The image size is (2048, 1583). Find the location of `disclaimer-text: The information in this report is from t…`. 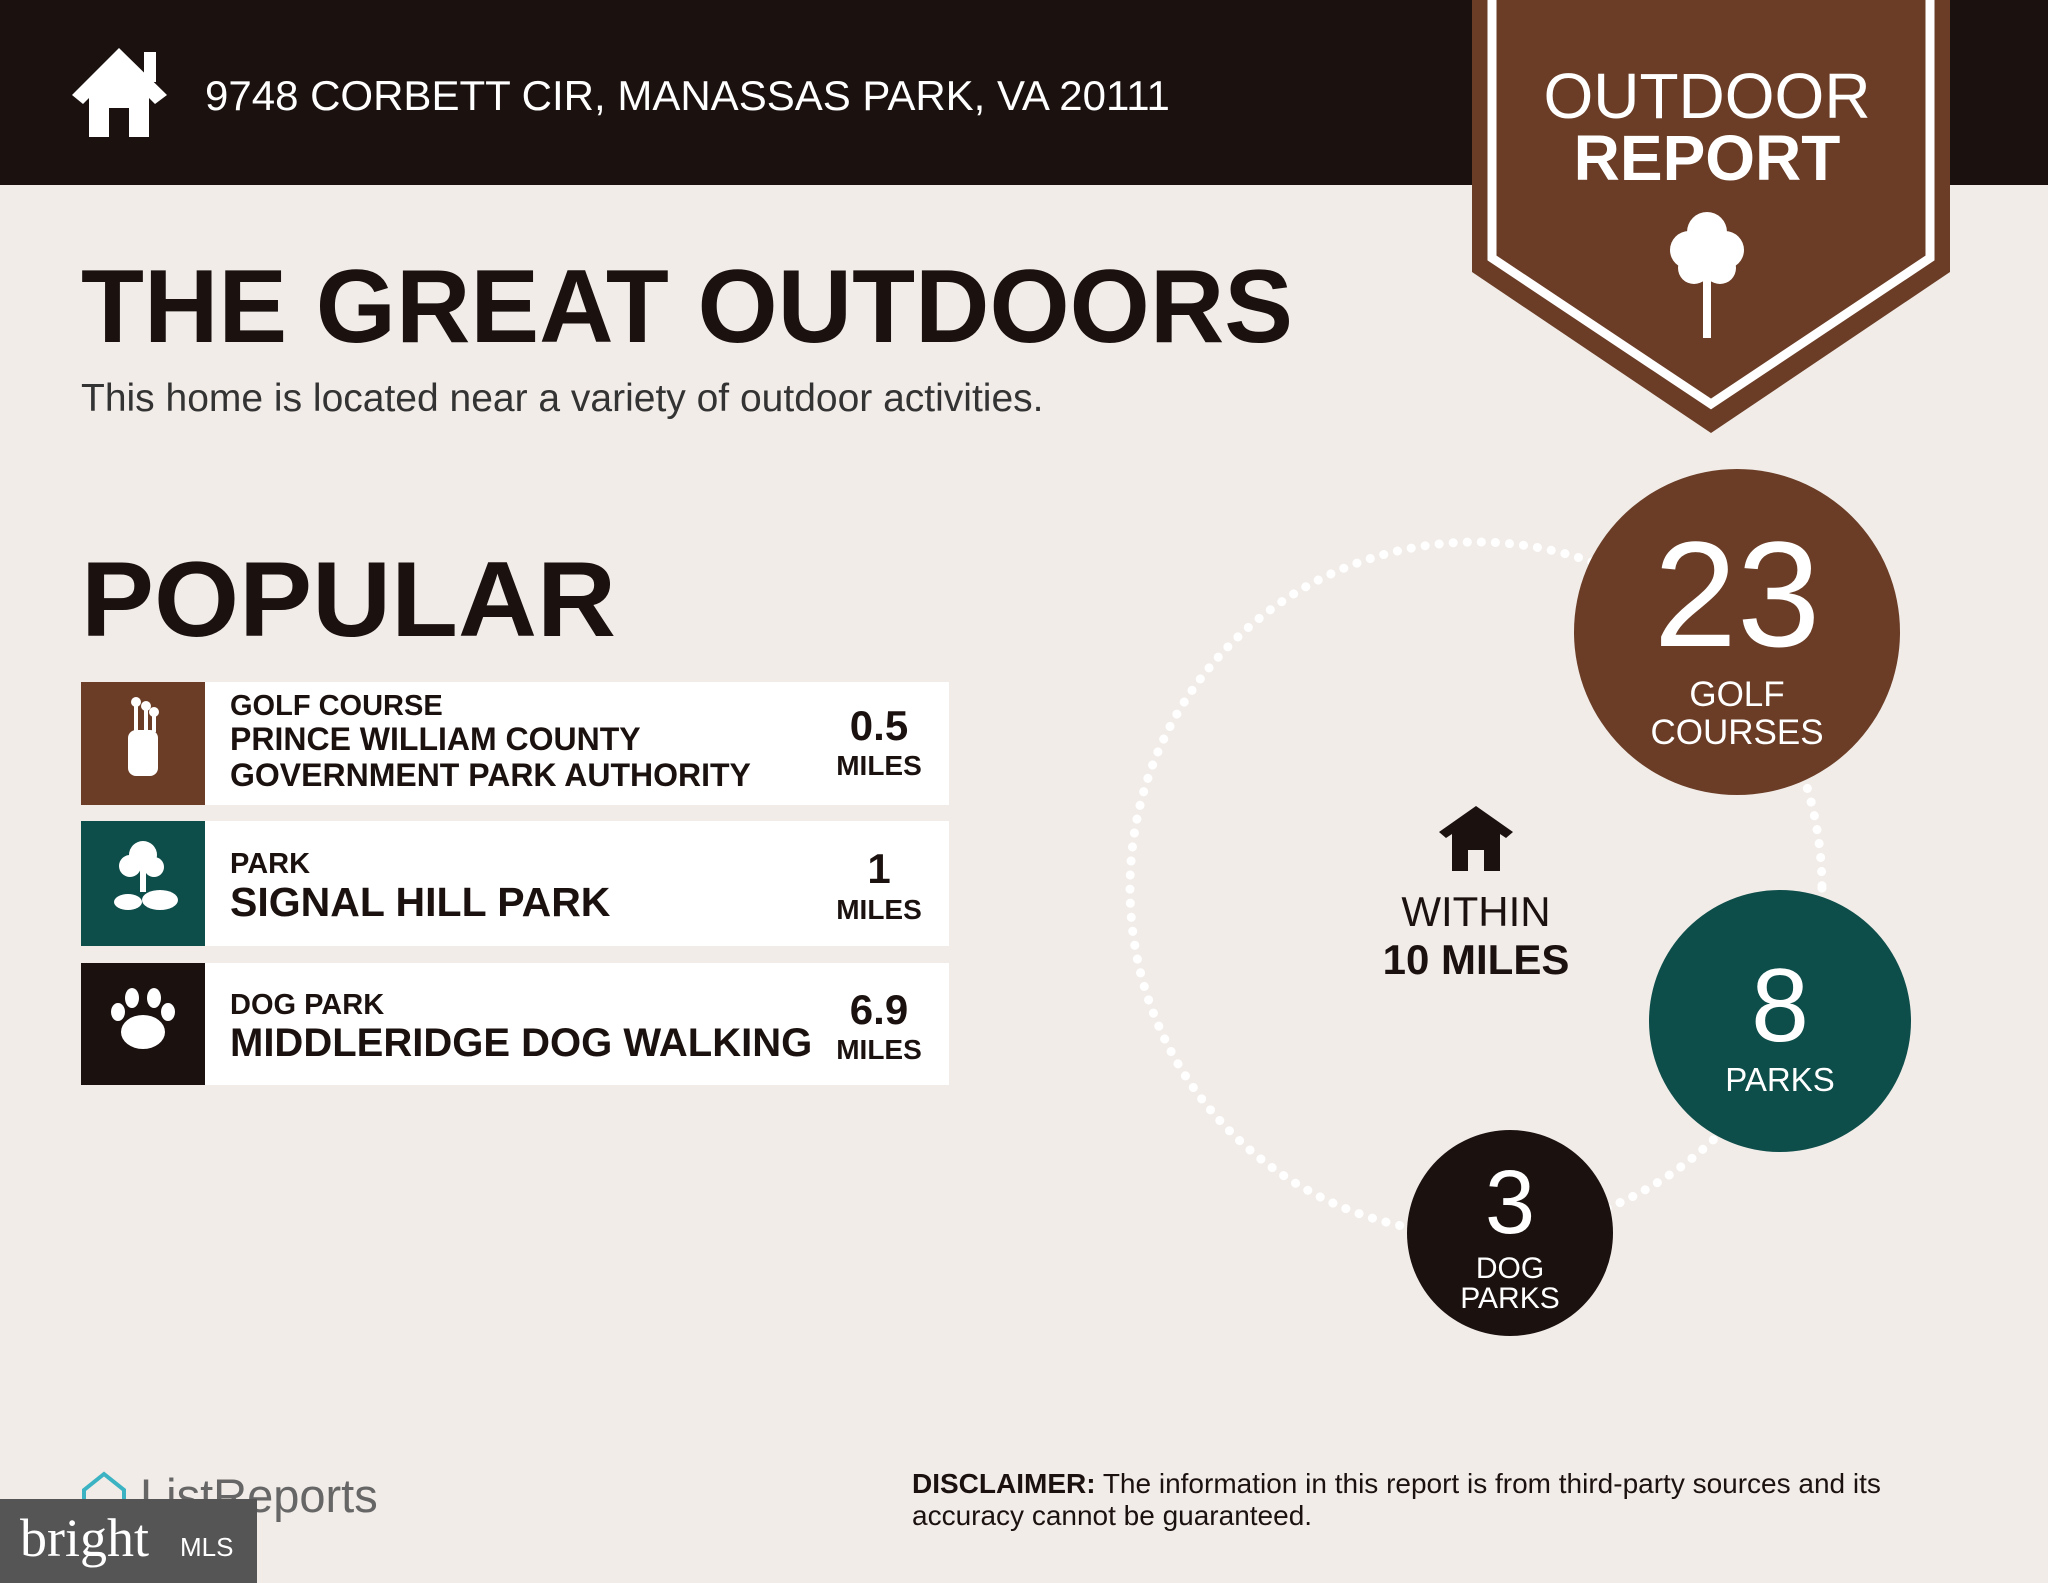

disclaimer-text: The information in this report is from t… is located at coordinates (1396, 1499).